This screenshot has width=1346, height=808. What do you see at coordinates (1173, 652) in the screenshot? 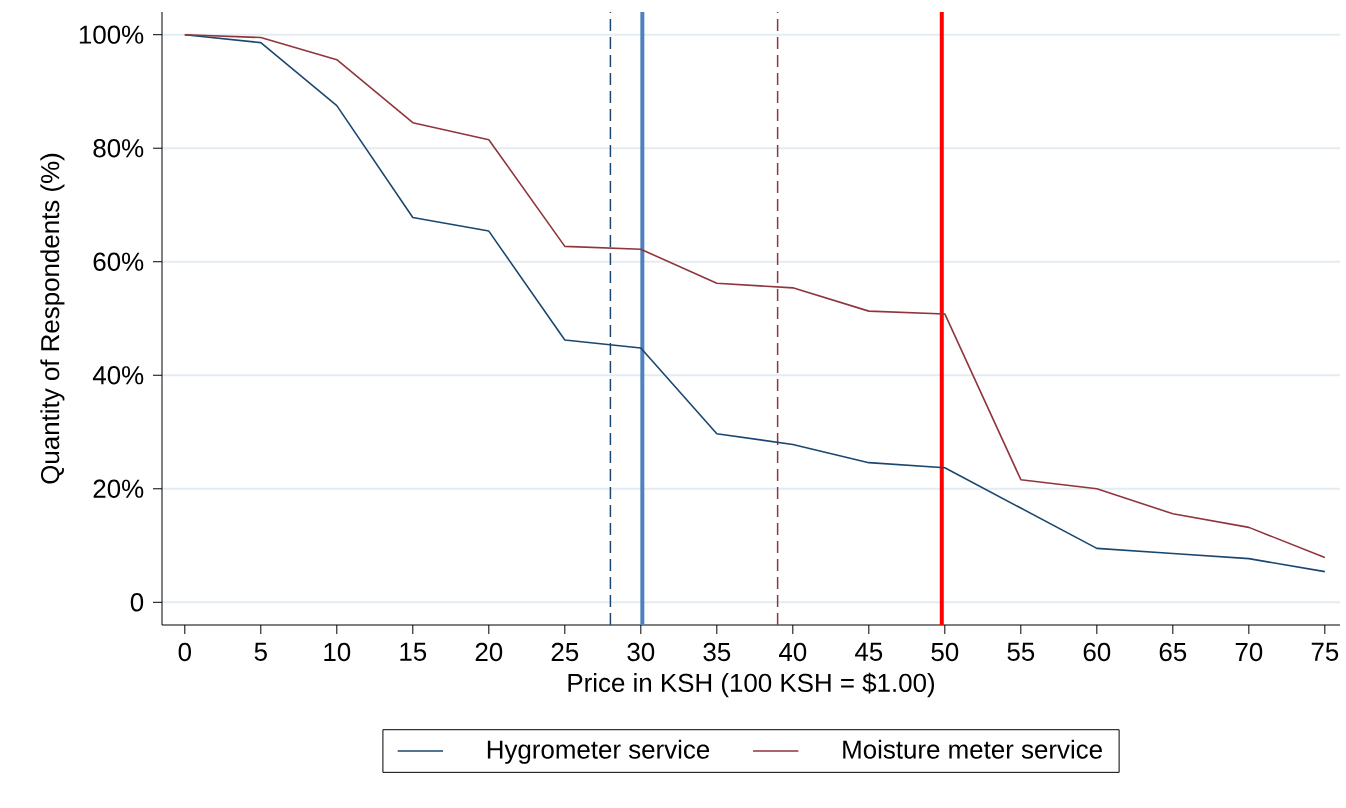
I see `x-tick-label: 65` at bounding box center [1173, 652].